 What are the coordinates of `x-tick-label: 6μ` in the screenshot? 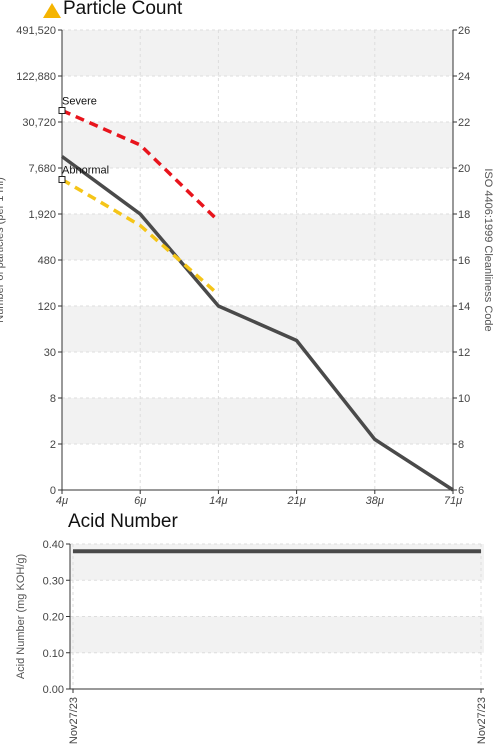 It's located at (140, 501).